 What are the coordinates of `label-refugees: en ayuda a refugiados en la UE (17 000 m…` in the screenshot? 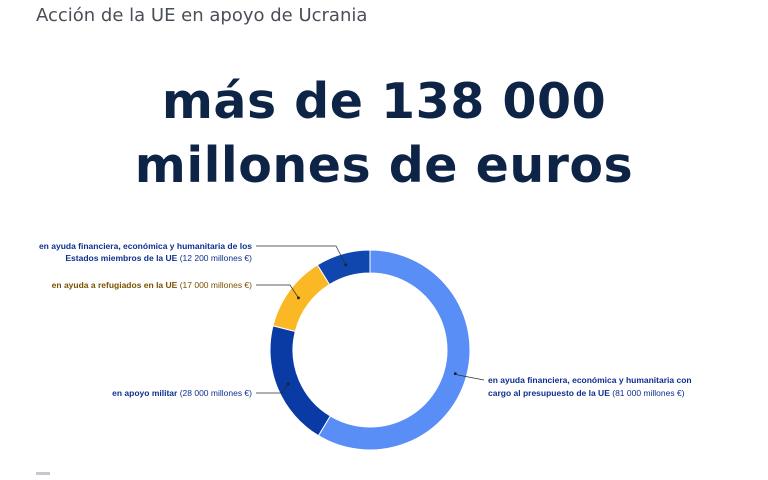 It's located at (152, 285).